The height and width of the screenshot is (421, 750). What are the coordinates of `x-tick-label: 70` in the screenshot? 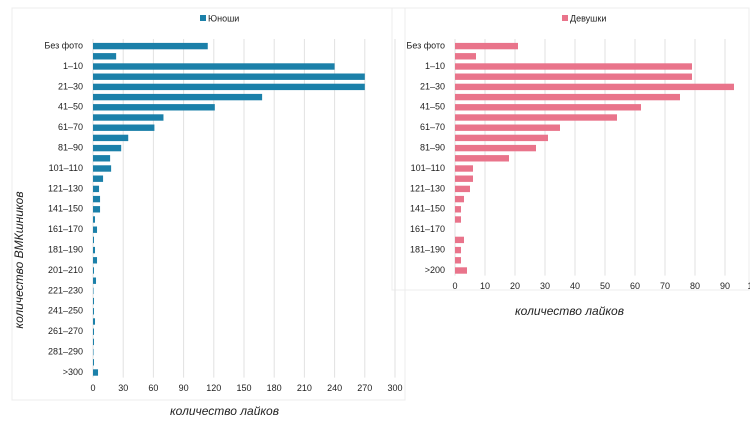 It's located at (665, 286).